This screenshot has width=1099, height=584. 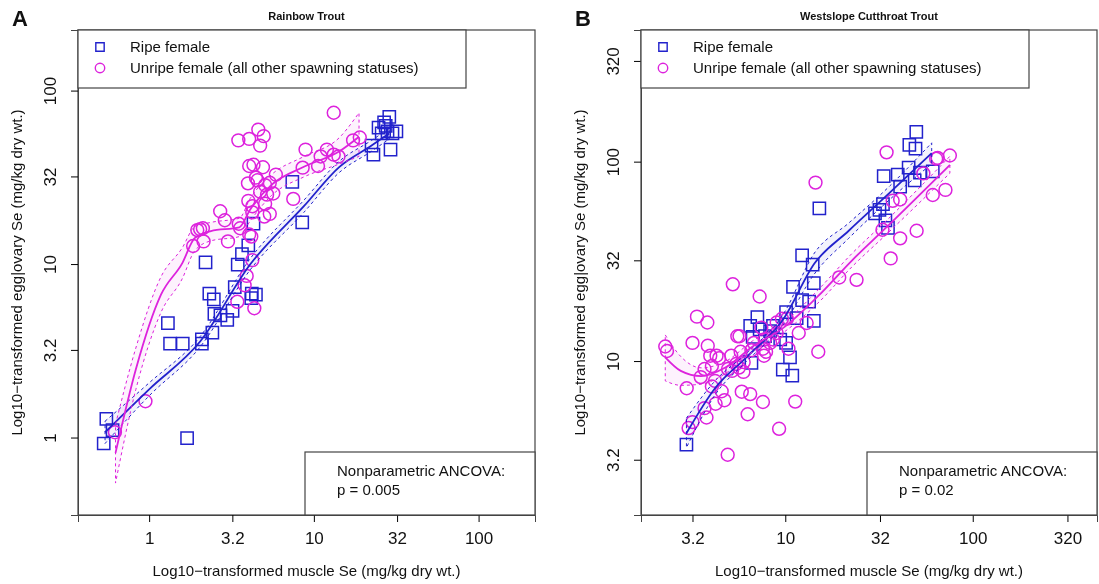 I want to click on text: A, so click(x=20, y=18).